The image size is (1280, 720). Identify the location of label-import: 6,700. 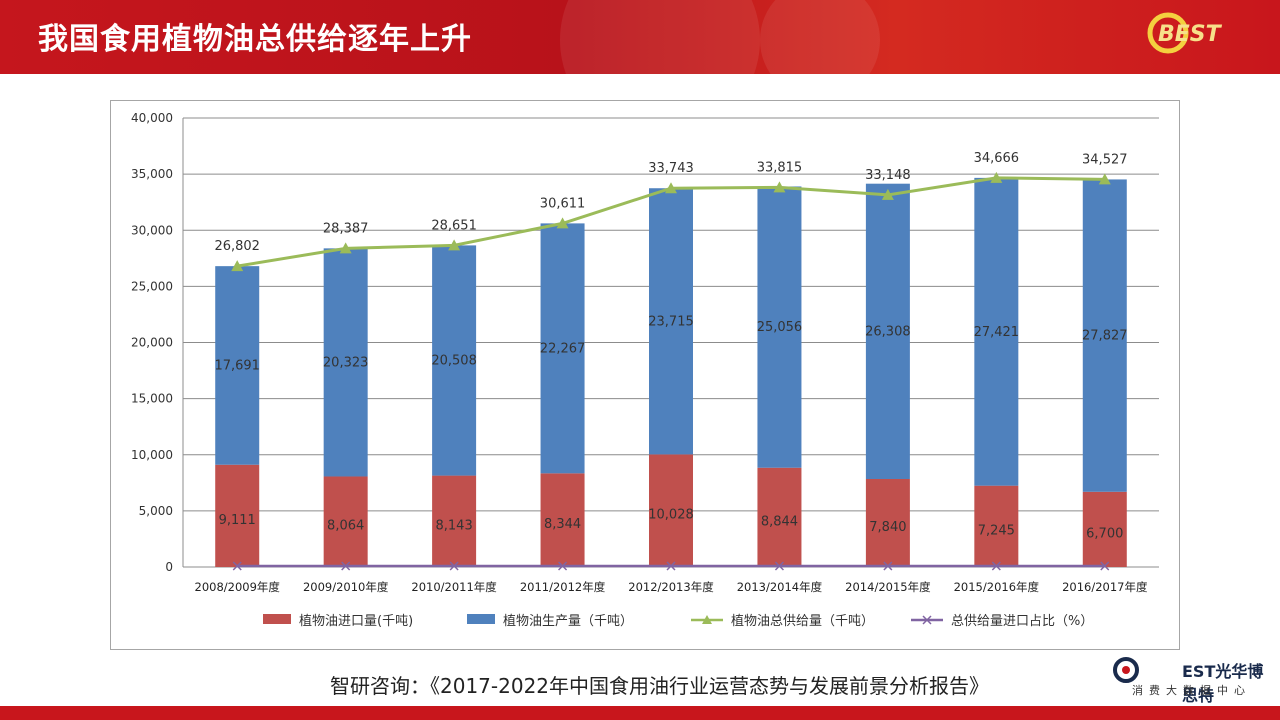
(1104, 533).